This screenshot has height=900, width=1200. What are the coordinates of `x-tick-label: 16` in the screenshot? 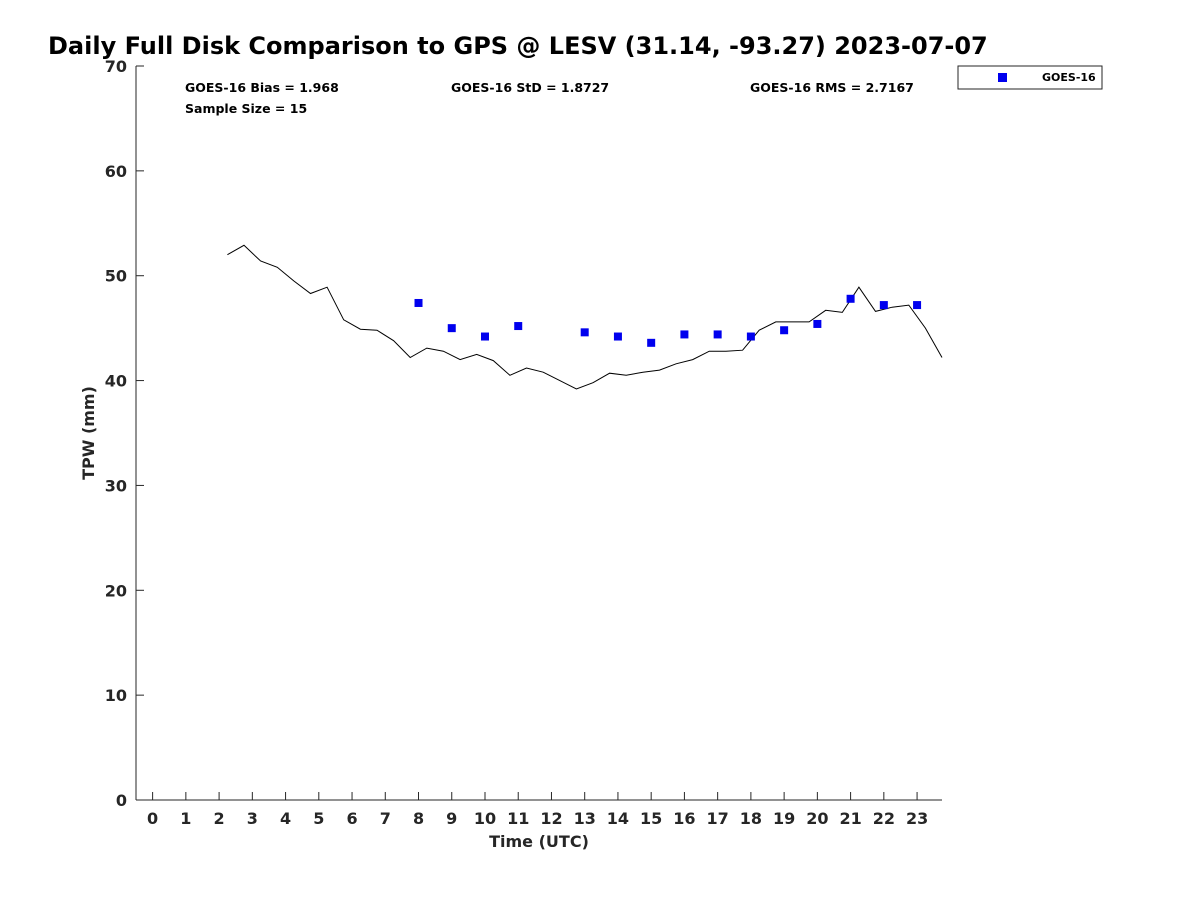 It's located at (684, 818).